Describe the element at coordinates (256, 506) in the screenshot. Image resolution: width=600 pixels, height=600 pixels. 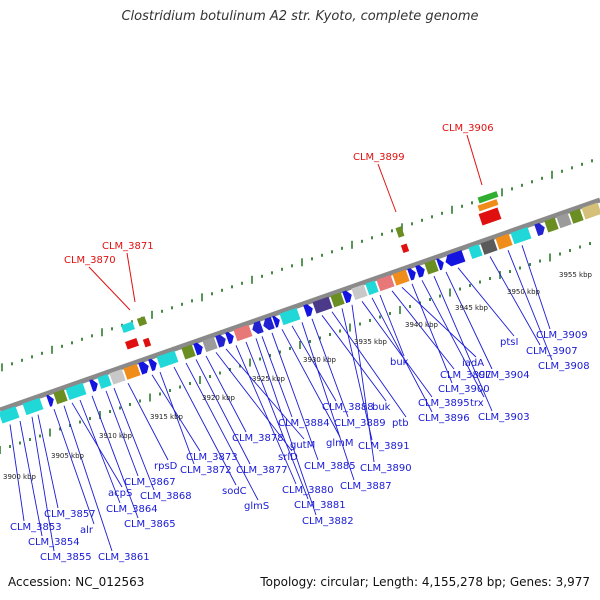
I see `lower-gene-label: glmS` at that location.